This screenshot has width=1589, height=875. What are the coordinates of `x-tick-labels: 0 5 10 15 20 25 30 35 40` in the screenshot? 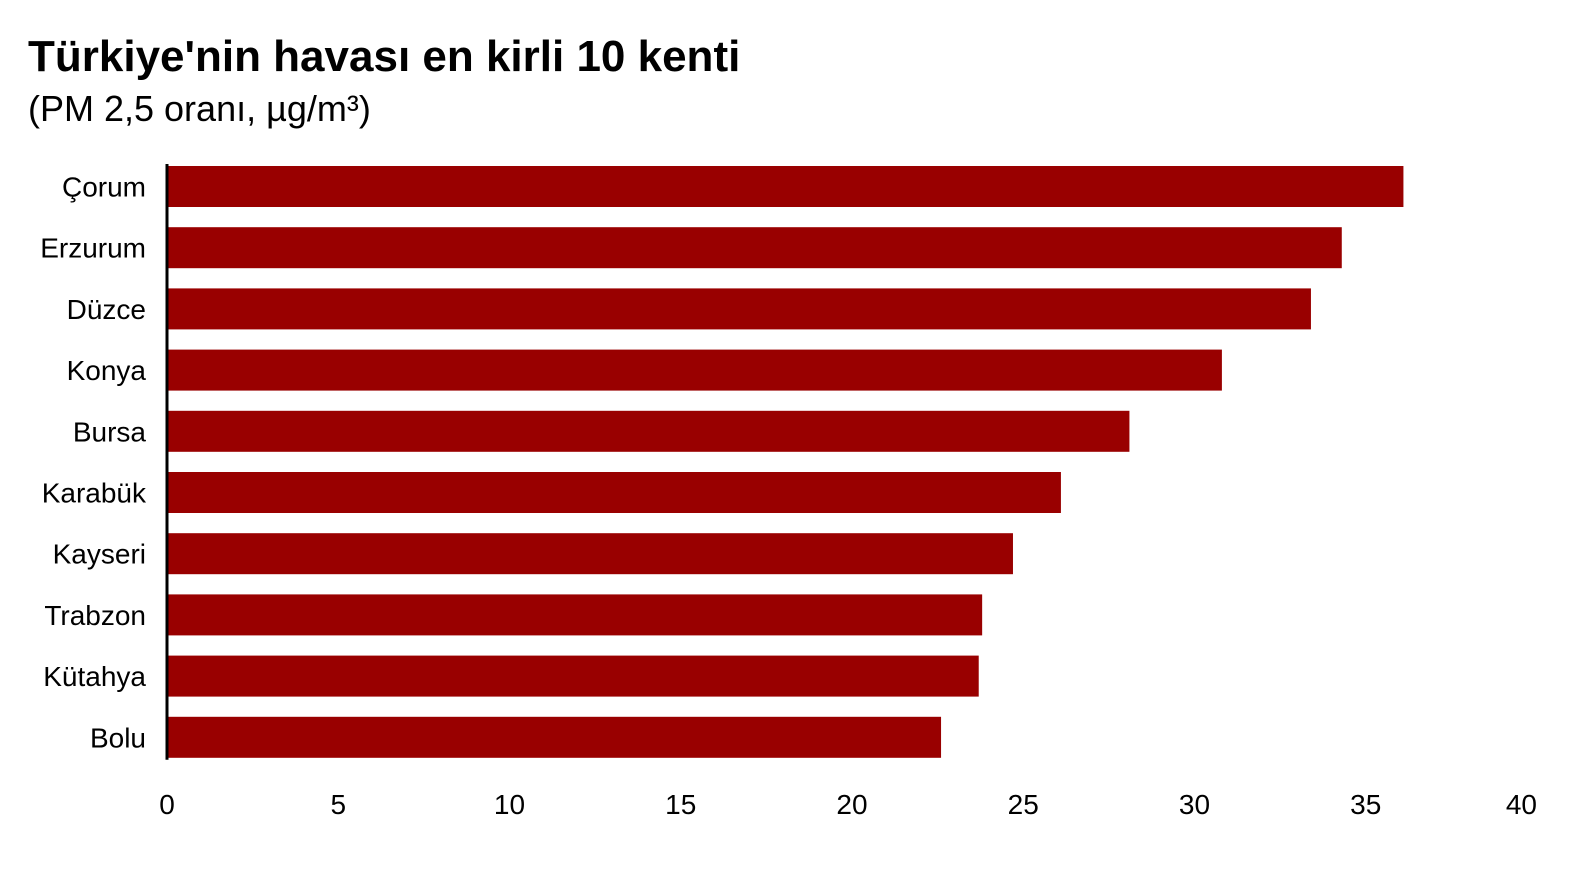 It's located at (848, 804).